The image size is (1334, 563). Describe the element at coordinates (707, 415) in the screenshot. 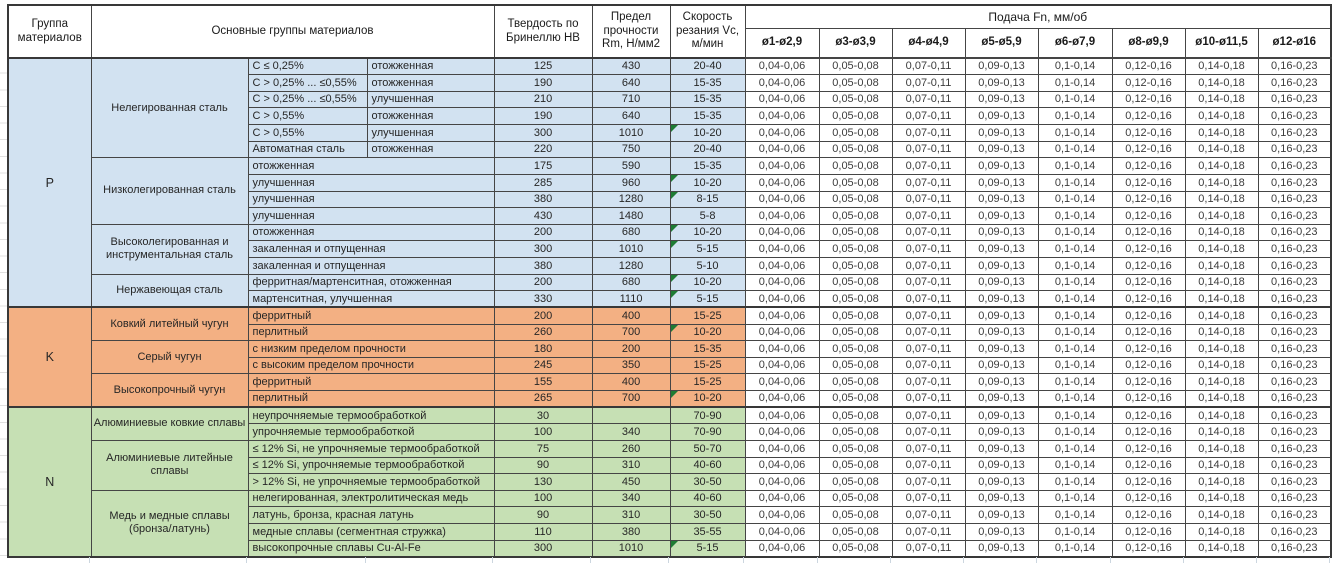

I see `speed-cell: 70-90` at that location.